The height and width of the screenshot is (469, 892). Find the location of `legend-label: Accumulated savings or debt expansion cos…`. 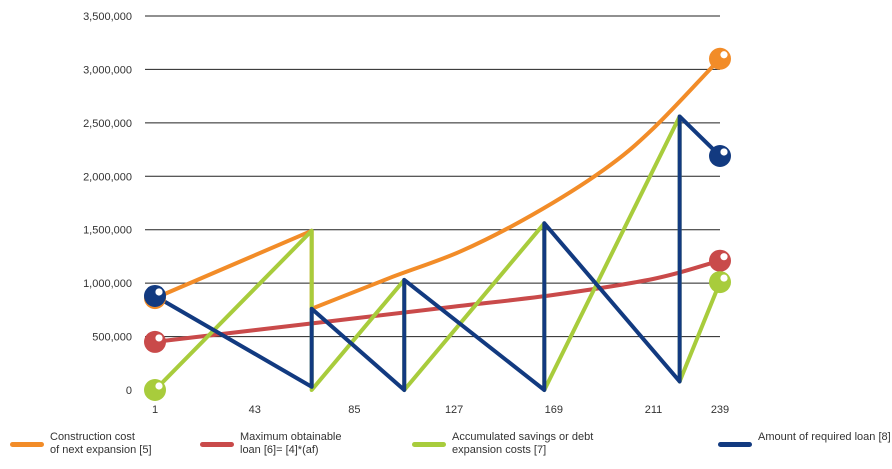

legend-label: Accumulated savings or debt expansion cos… is located at coordinates (523, 443).